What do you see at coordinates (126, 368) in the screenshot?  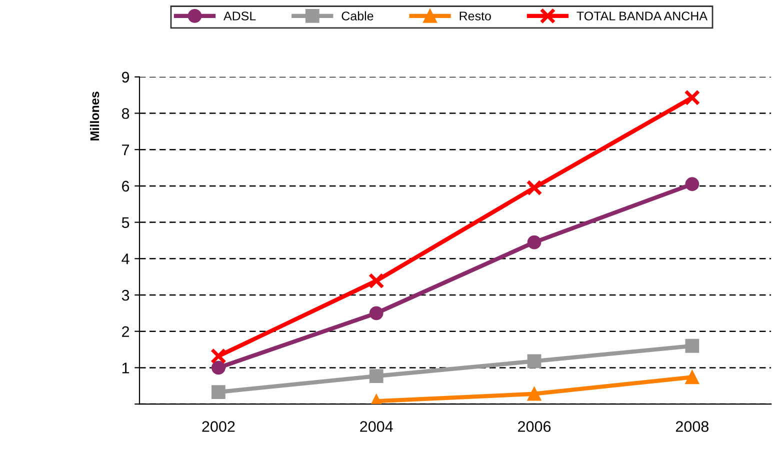 I see `y-tick-label: 1` at bounding box center [126, 368].